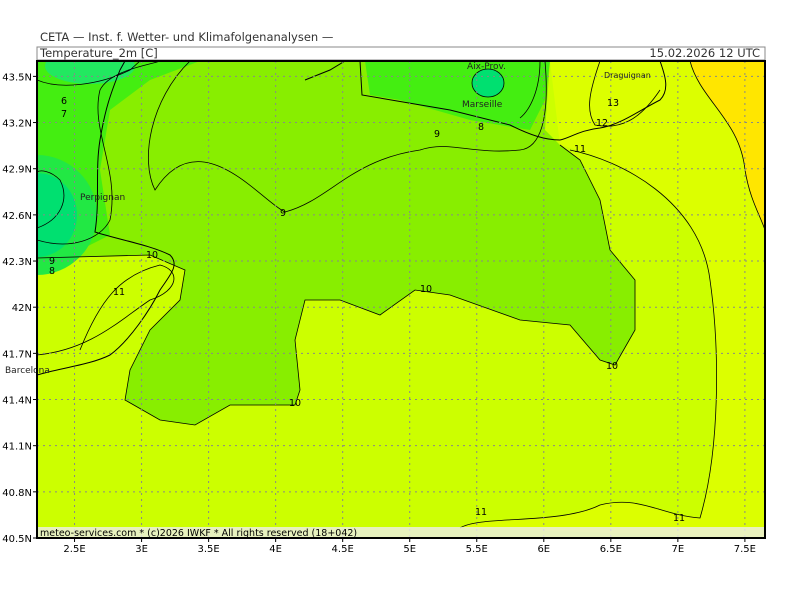  What do you see at coordinates (486, 67) in the screenshot?
I see `place: Aix-Prov.` at bounding box center [486, 67].